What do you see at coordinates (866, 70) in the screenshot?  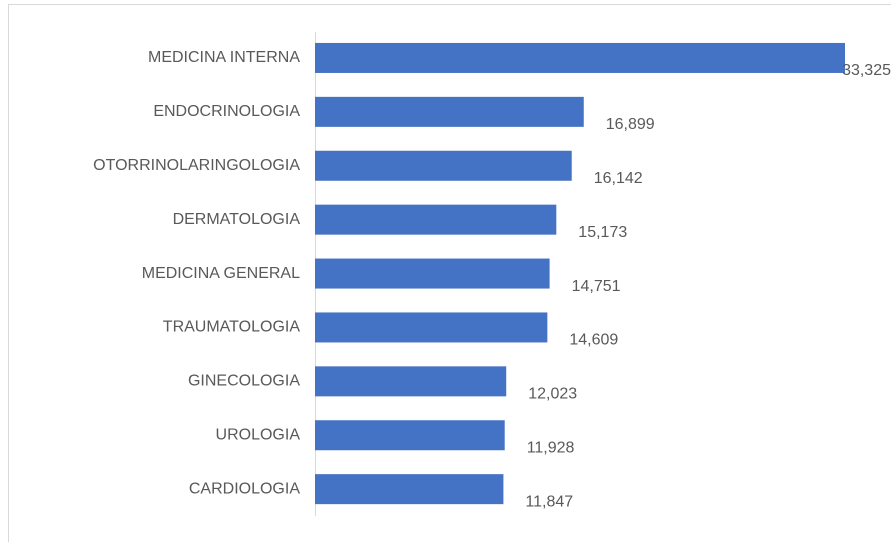 I see `data-label: 33,325` at bounding box center [866, 70].